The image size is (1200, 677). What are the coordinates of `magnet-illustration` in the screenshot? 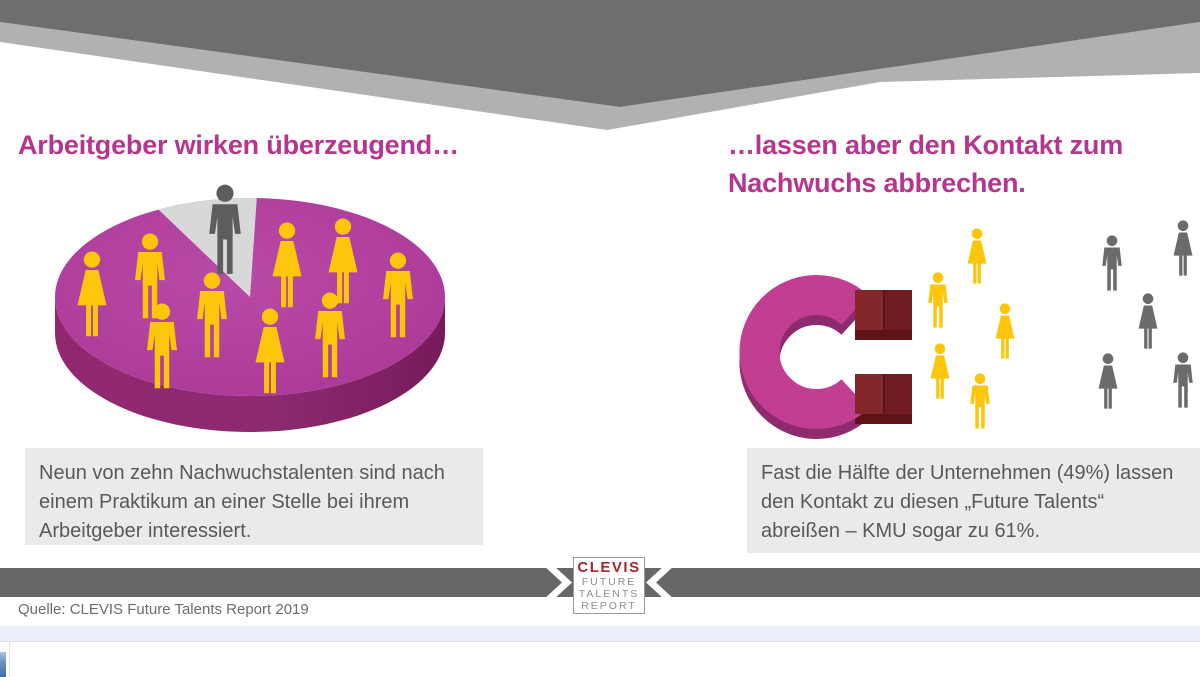 It's located at (966, 329).